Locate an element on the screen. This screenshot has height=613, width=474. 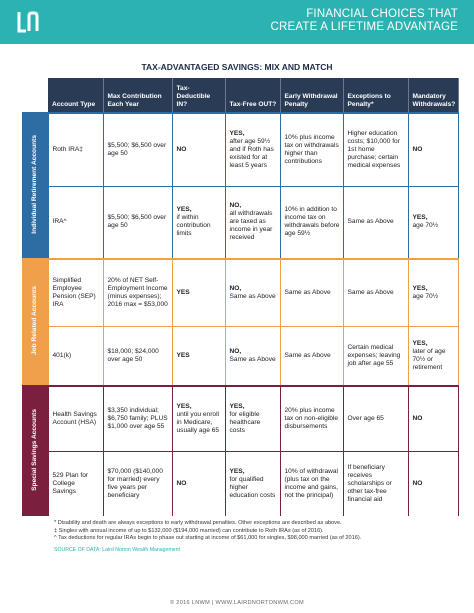
cell-text: $18,000; $24,000 over age 50 is located at coordinates (133, 355).